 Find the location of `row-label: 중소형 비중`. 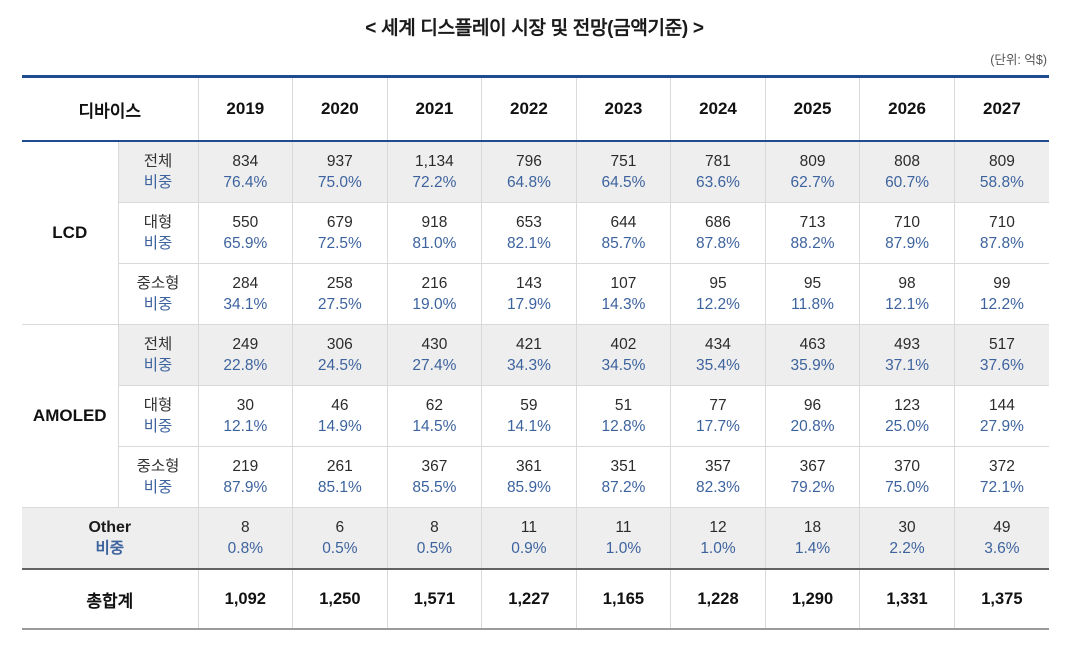

row-label: 중소형 비중 is located at coordinates (158, 294).